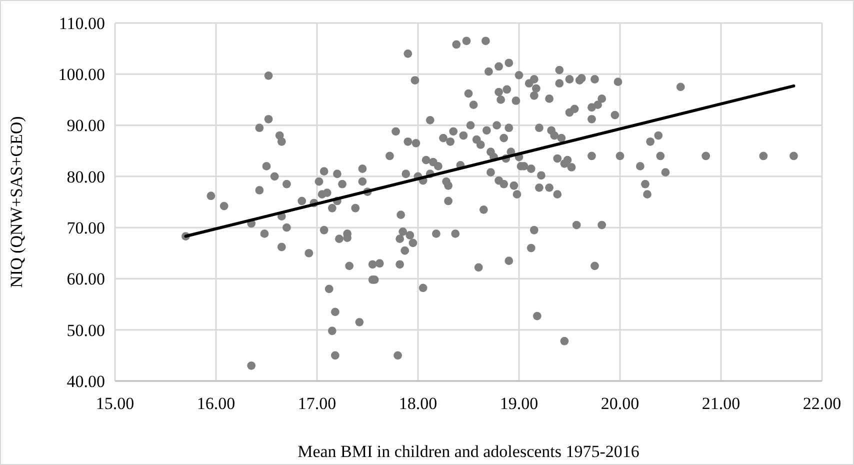 The width and height of the screenshot is (854, 465). I want to click on y-tick-label: 40.00, so click(85, 381).